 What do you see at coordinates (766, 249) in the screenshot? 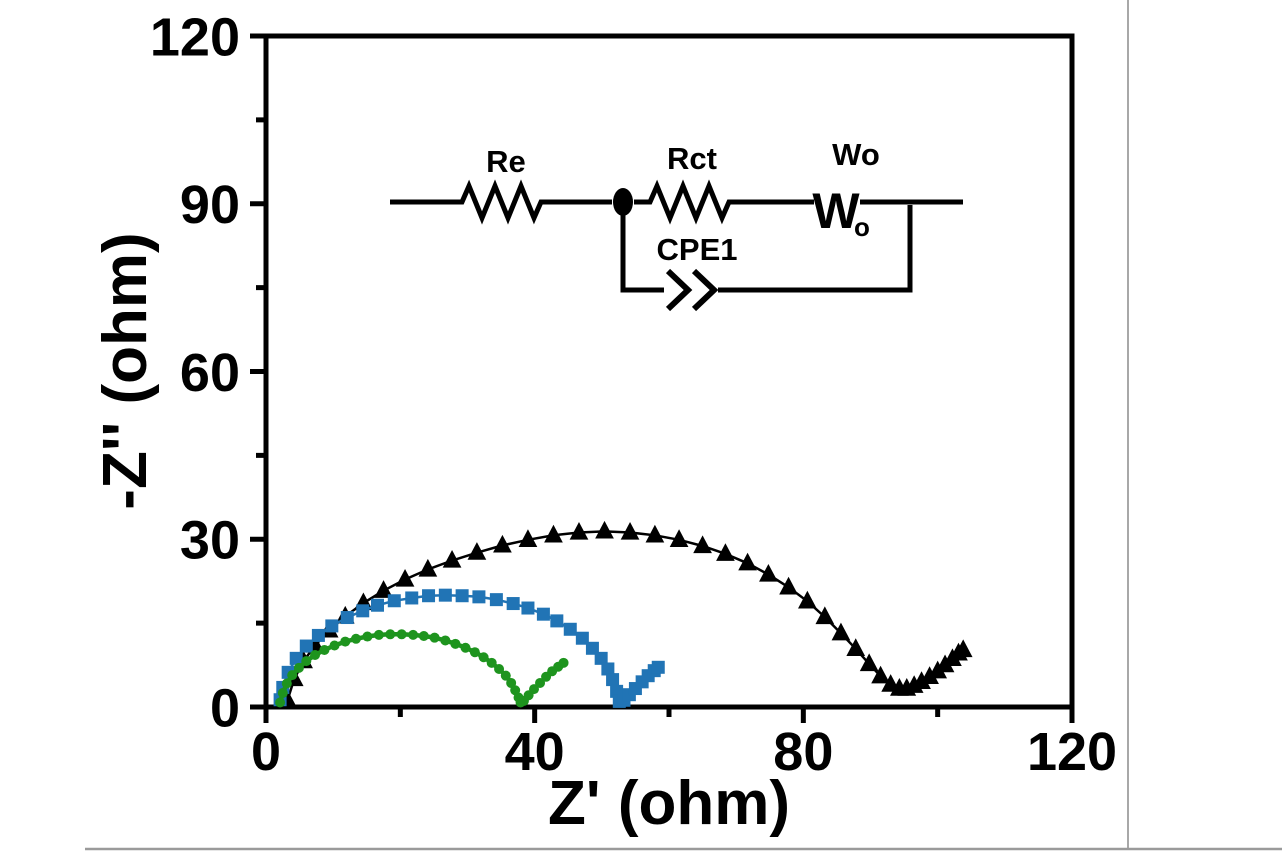
I see `cpe-parallel-branch-wire` at bounding box center [766, 249].